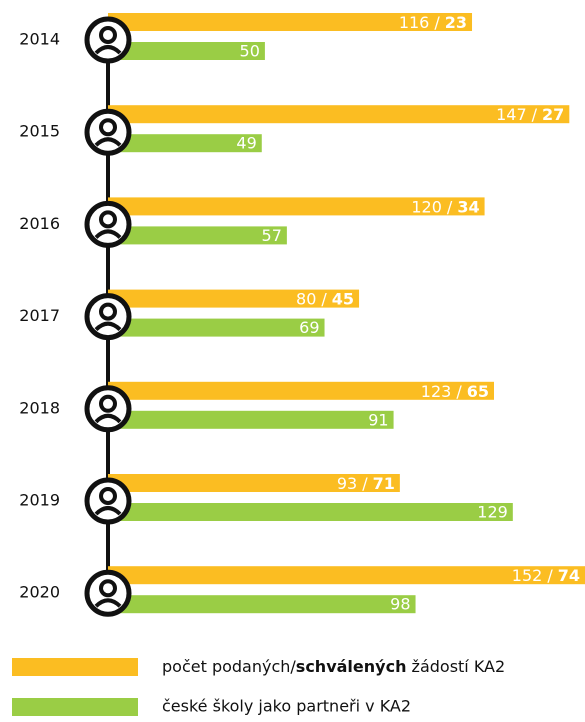 The width and height of the screenshot is (585, 722). I want to click on year-label: 2018, so click(39, 407).